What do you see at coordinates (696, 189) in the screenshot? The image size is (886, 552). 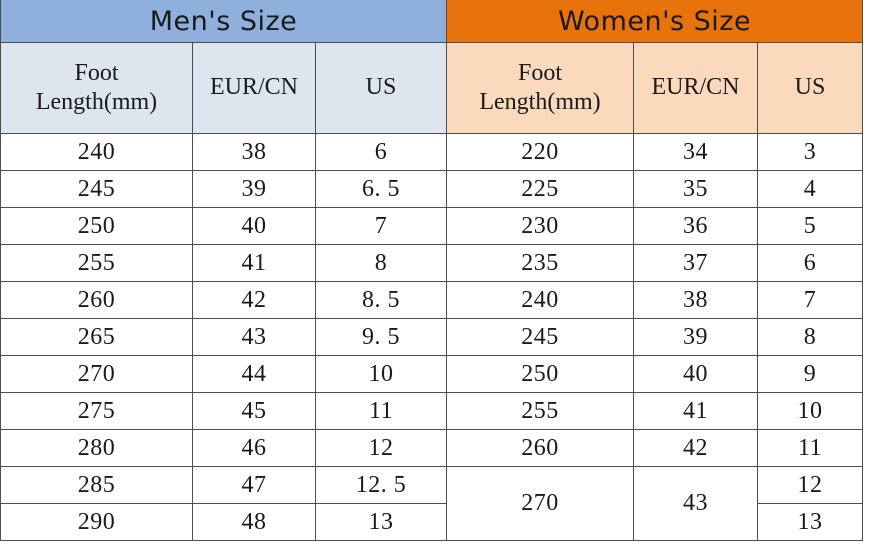 I see `womens-eur-cn-cell: 35` at bounding box center [696, 189].